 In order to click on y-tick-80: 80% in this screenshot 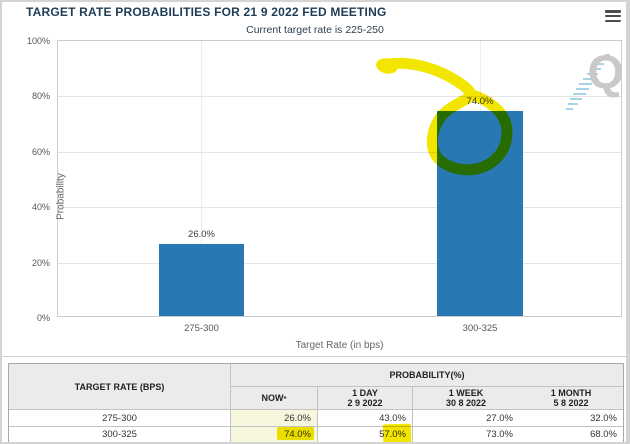, I will do `click(40, 96)`.